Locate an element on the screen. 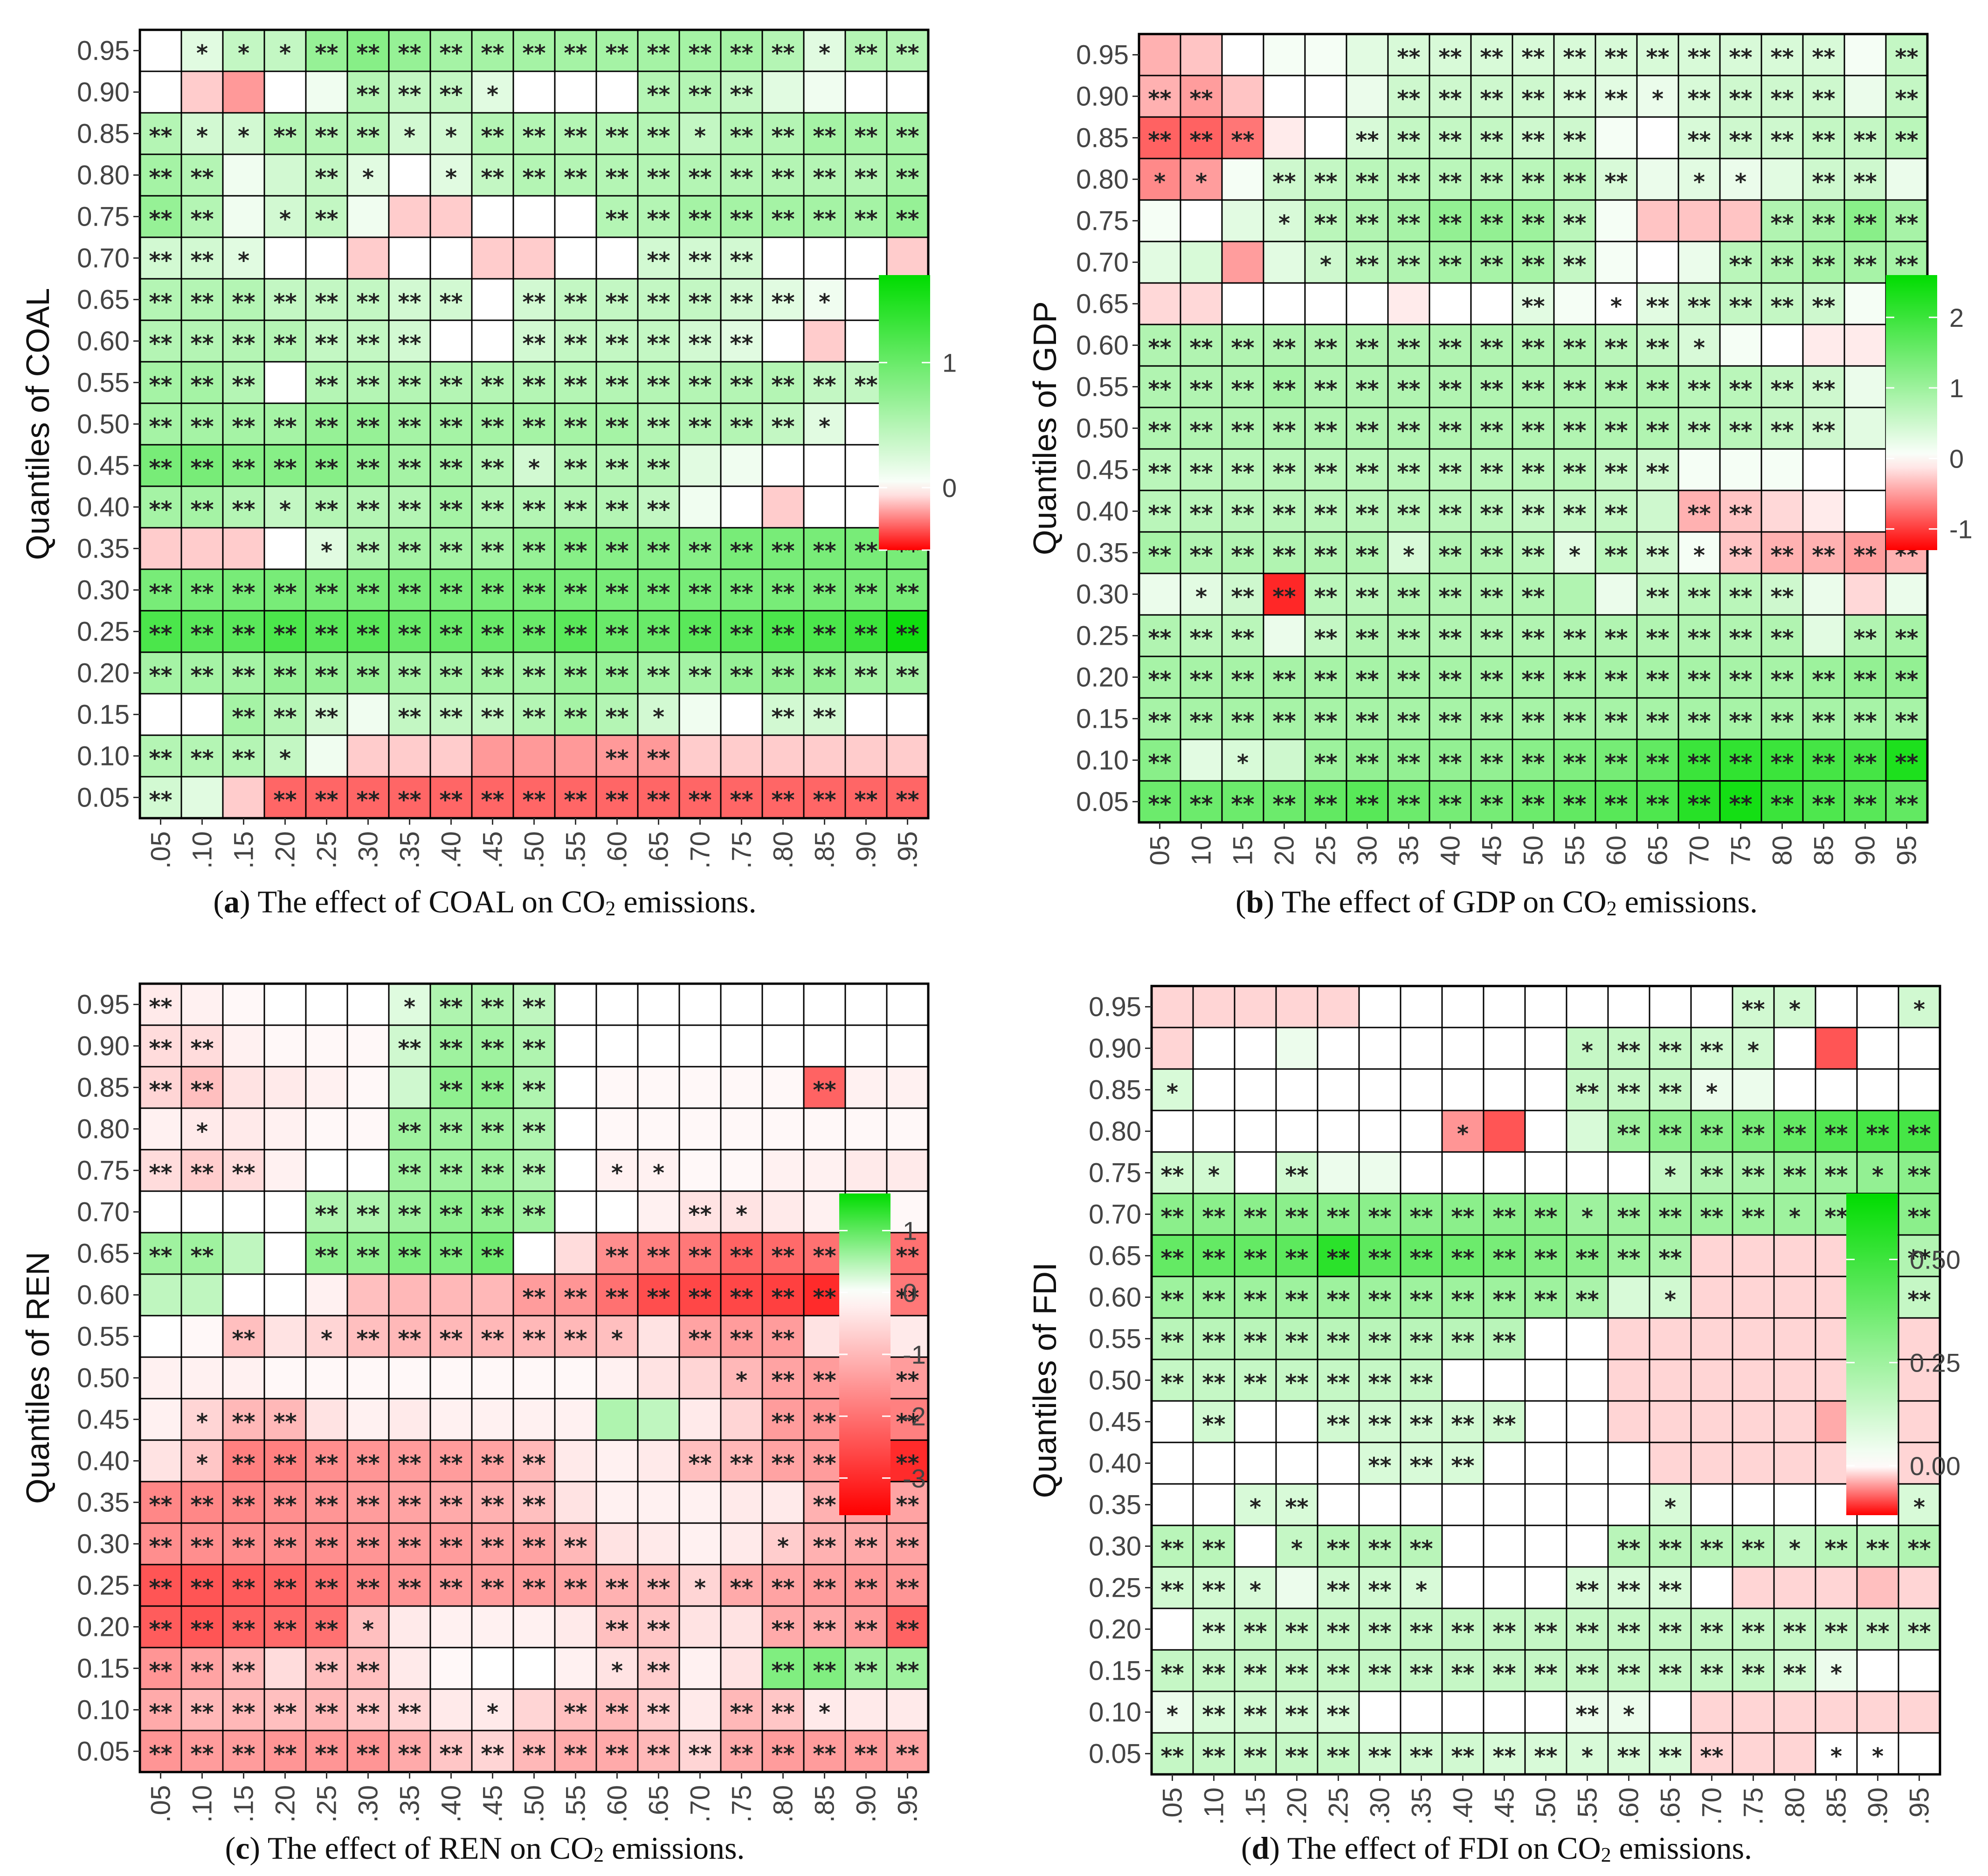  x-tick-label: 0.80 is located at coordinates (1782, 851).